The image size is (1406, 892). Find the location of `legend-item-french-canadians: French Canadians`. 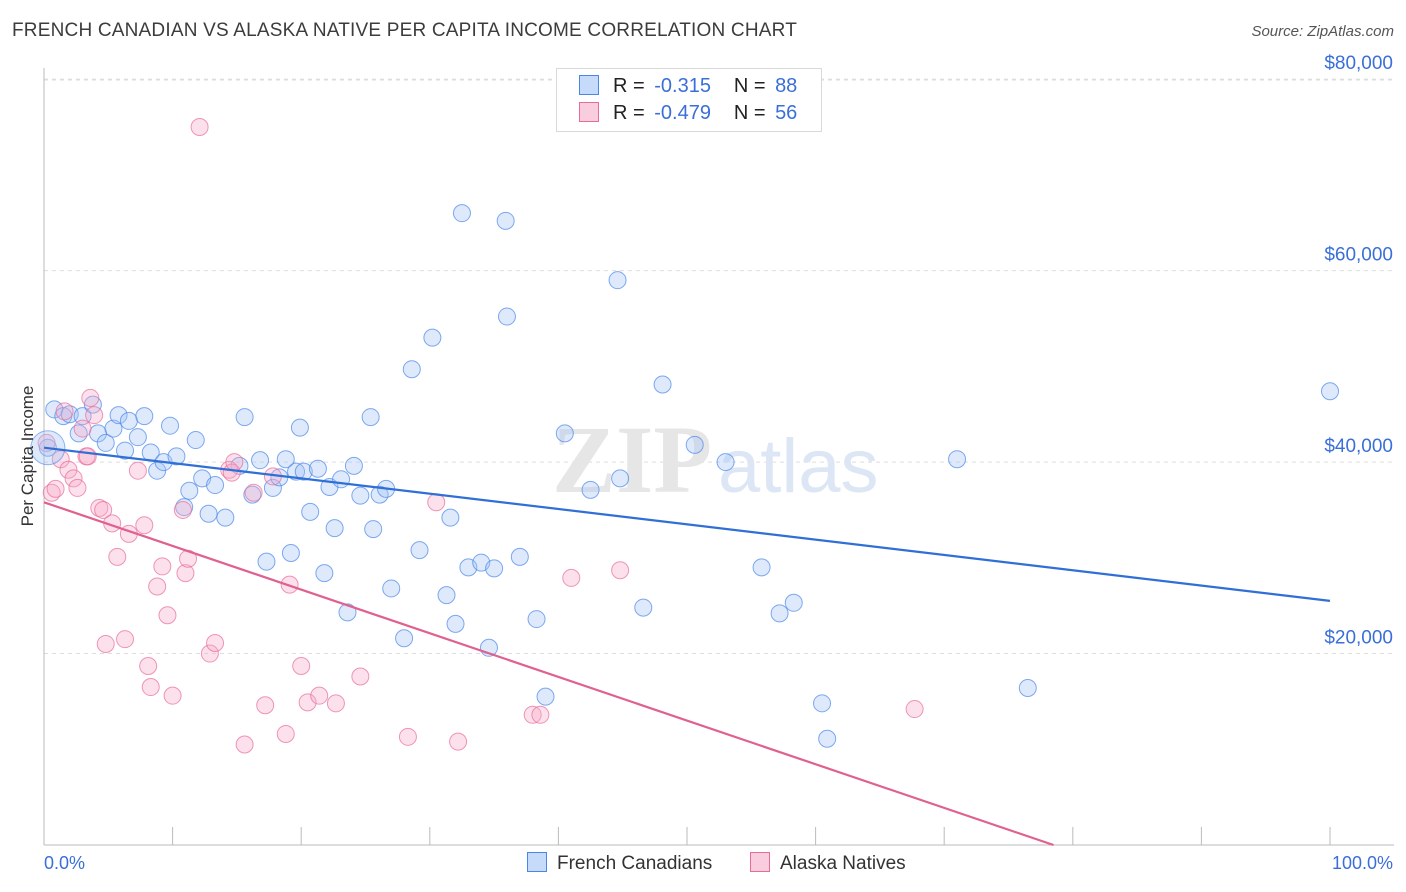

legend-item-french-canadians: French Canadians is located at coordinates (619, 863).